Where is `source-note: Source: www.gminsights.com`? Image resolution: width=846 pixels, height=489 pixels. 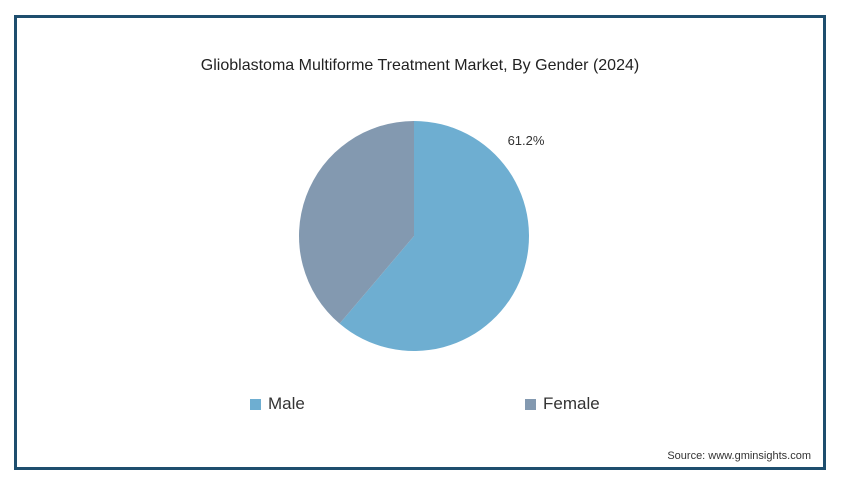 source-note: Source: www.gminsights.com is located at coordinates (739, 456).